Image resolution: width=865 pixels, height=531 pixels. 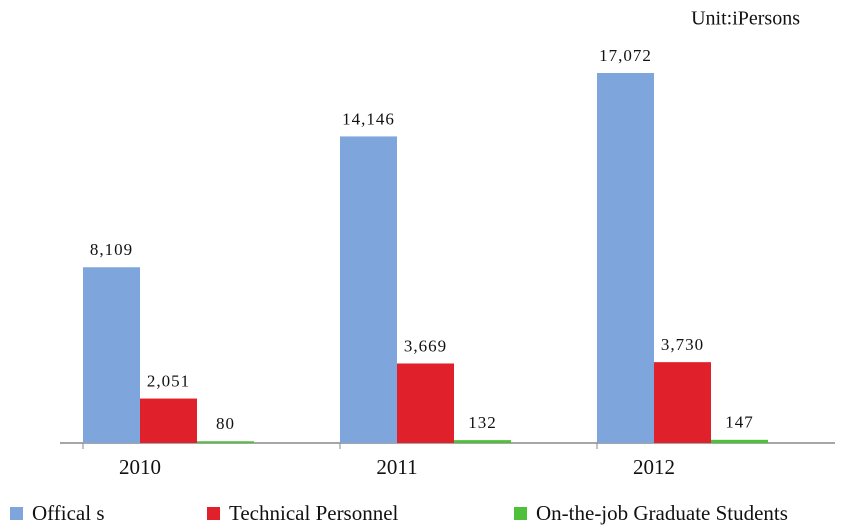 What do you see at coordinates (425, 345) in the screenshot?
I see `value-label: 3,669` at bounding box center [425, 345].